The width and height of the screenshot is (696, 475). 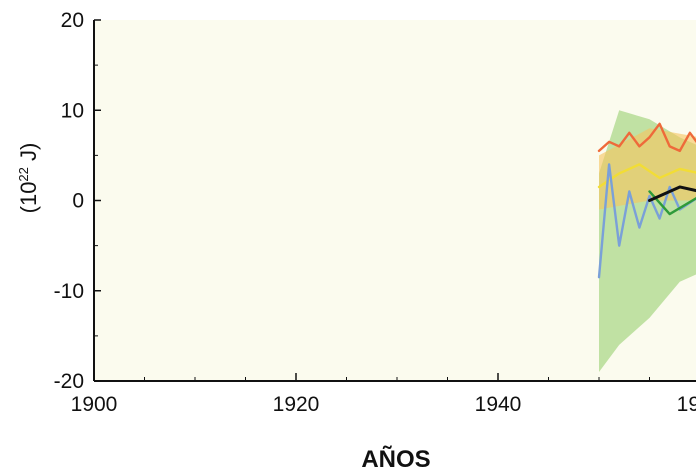 I want to click on y-tick-label: 0, so click(x=78, y=201).